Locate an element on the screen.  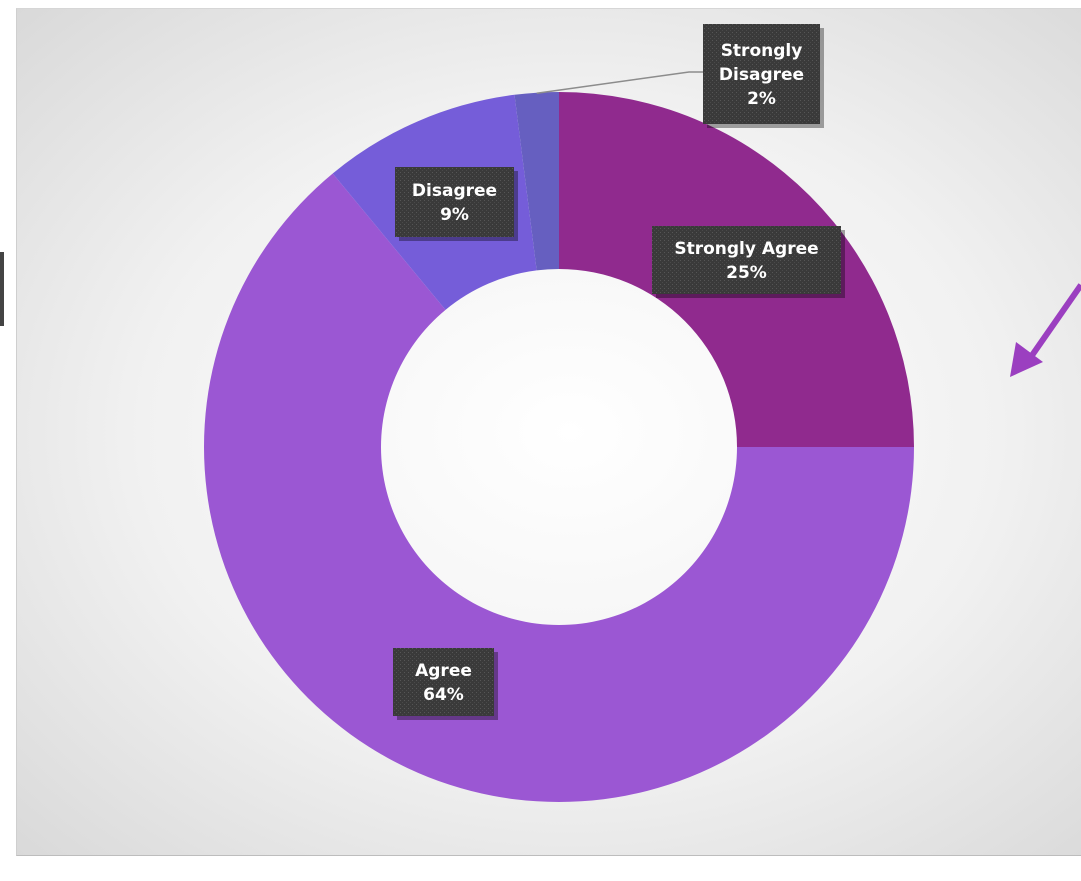
slice-strongly-disagree is located at coordinates (536, 181).